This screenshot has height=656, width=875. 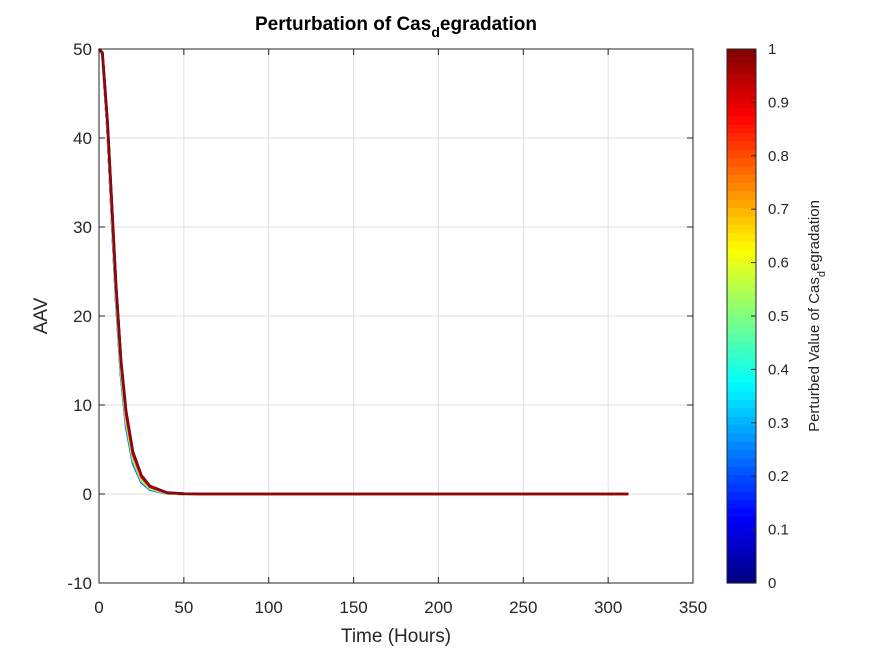 I want to click on x-tick-label: 150, so click(x=353, y=607).